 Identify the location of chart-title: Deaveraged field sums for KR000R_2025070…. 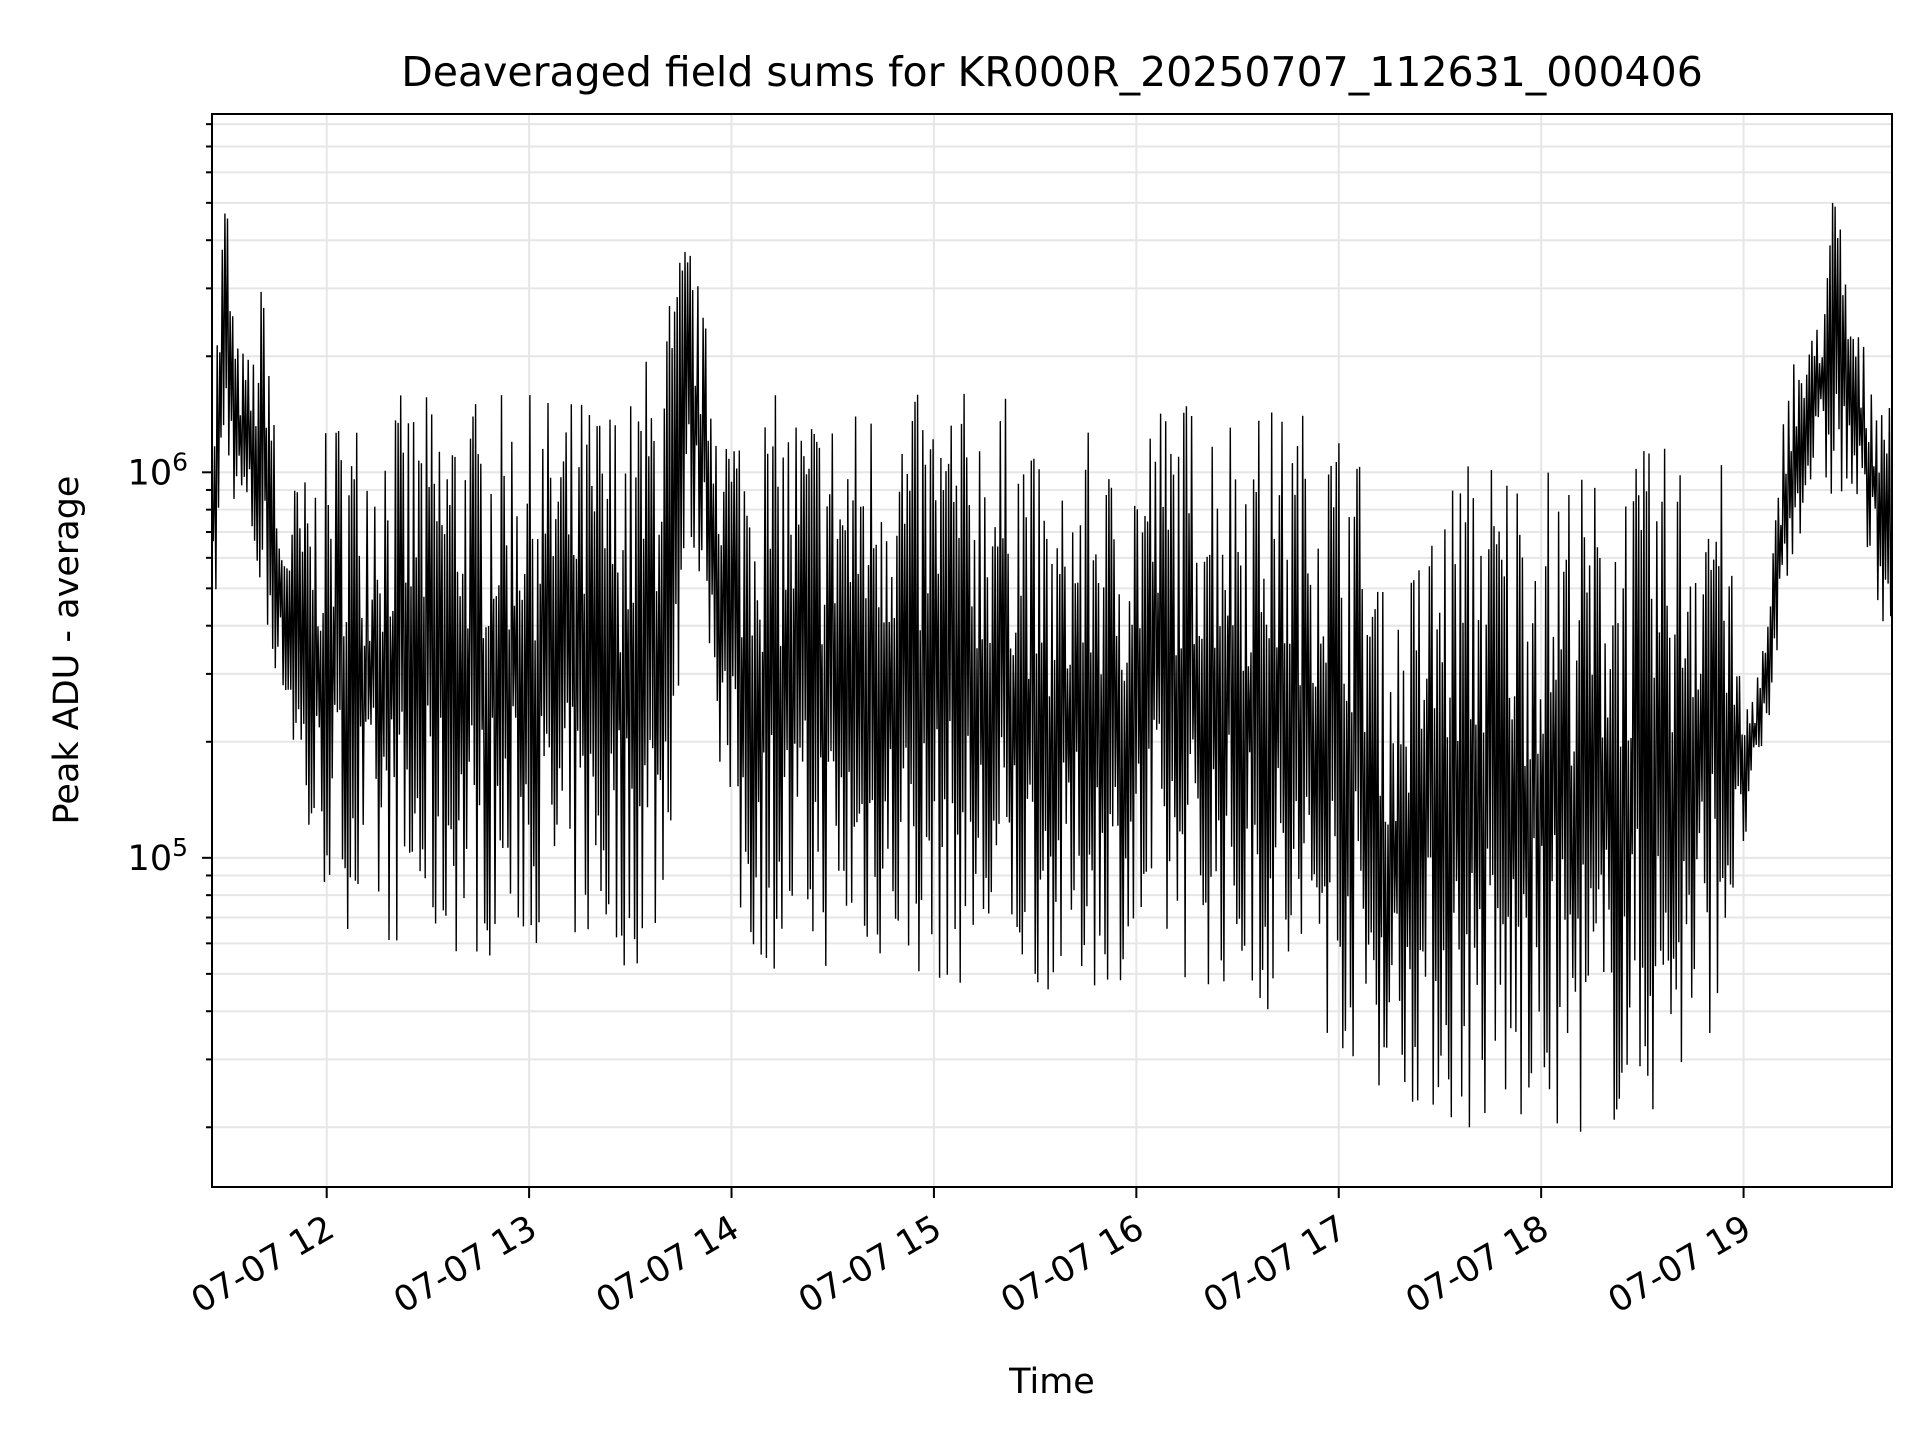
(1052, 72).